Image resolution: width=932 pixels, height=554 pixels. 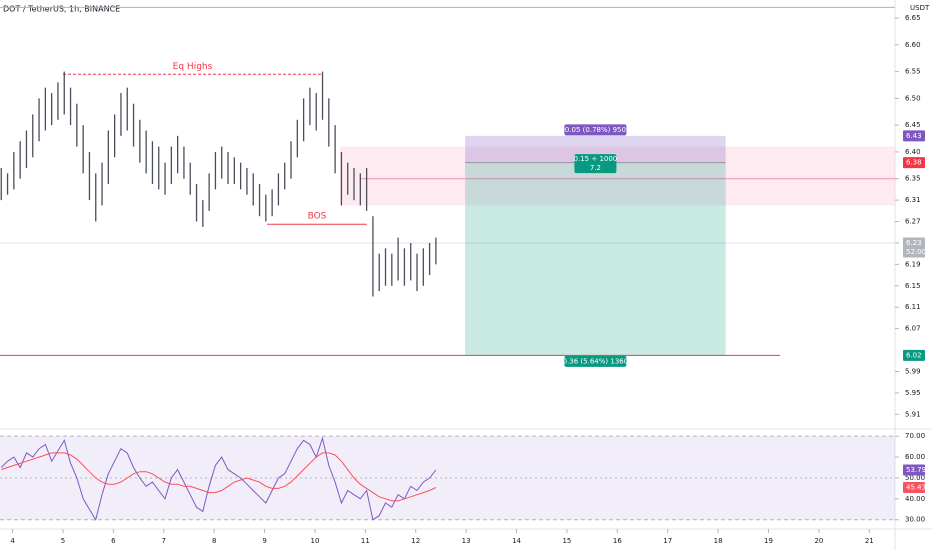 What do you see at coordinates (596, 159) in the screenshot?
I see `center-label: 0.15 ÷ 1000` at bounding box center [596, 159].